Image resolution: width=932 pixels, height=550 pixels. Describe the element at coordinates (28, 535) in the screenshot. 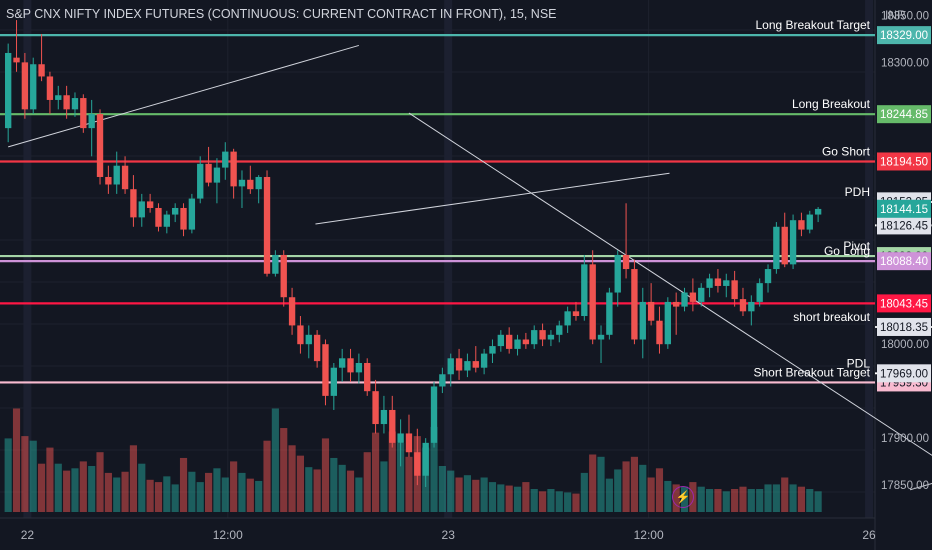

I see `x-tick-label: 22` at that location.